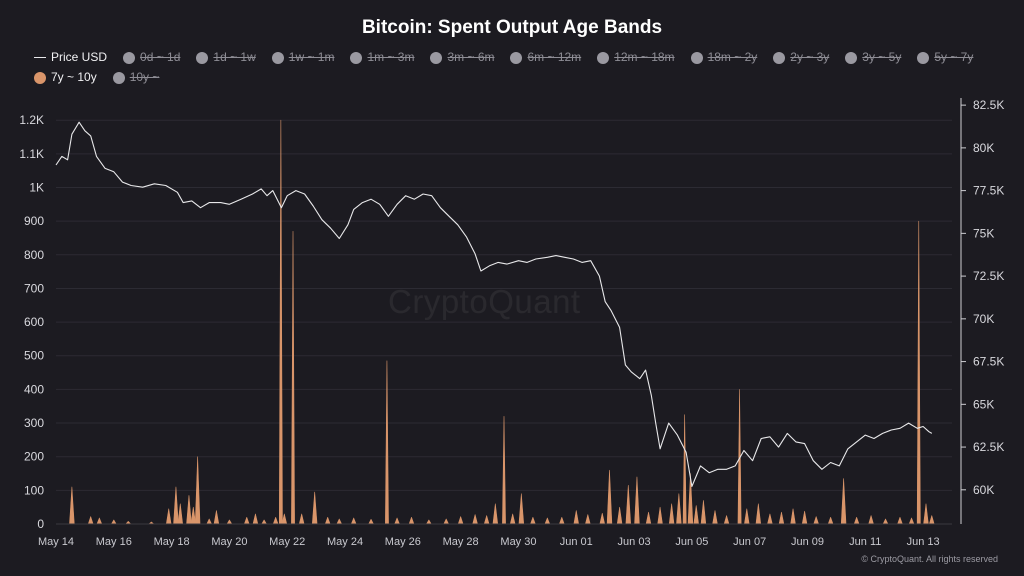 Image resolution: width=1024 pixels, height=576 pixels. I want to click on x-tick-label: May 30, so click(518, 542).